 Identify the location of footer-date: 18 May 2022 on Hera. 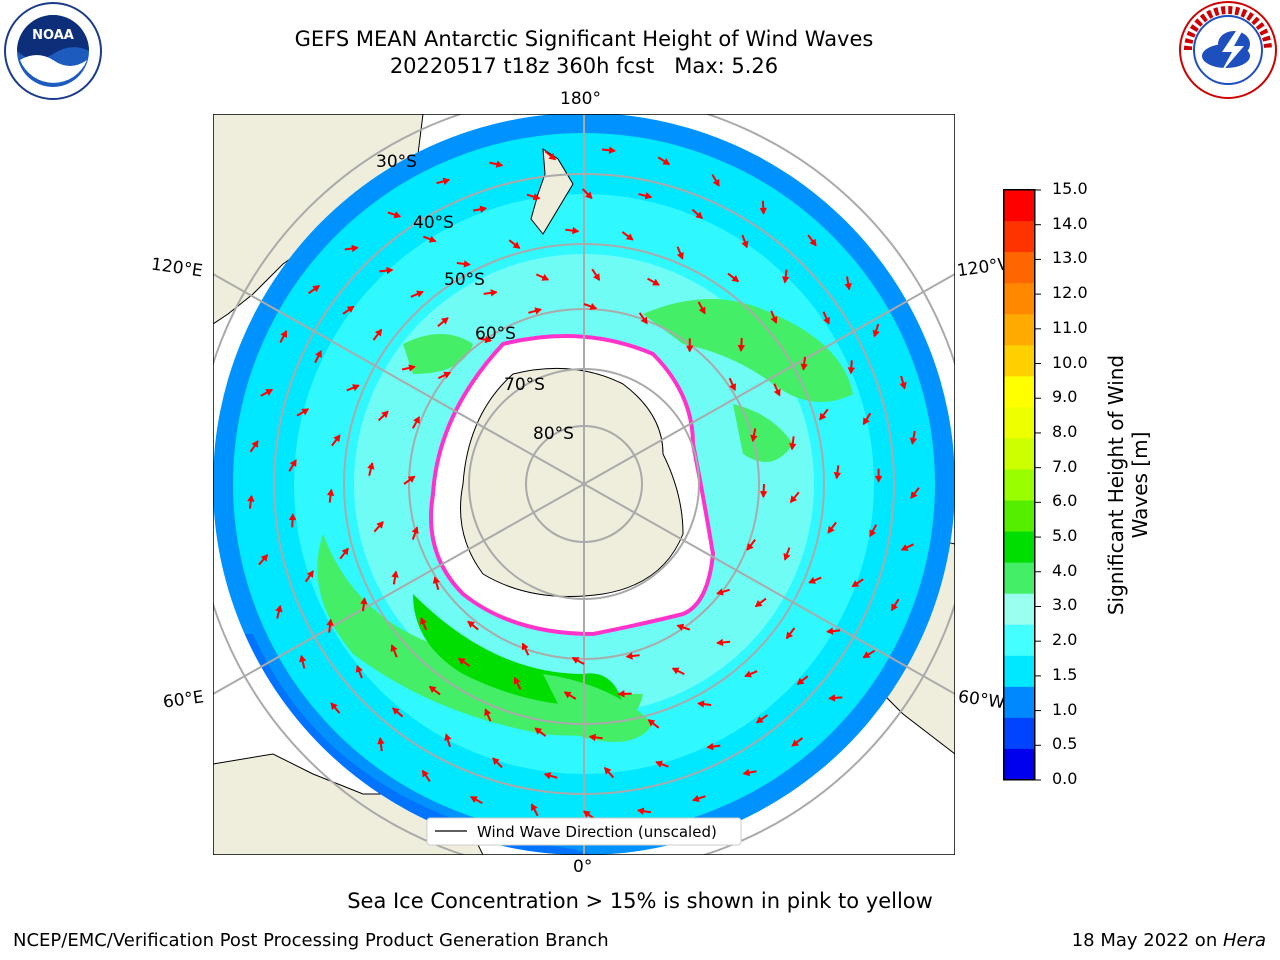
(1168, 940).